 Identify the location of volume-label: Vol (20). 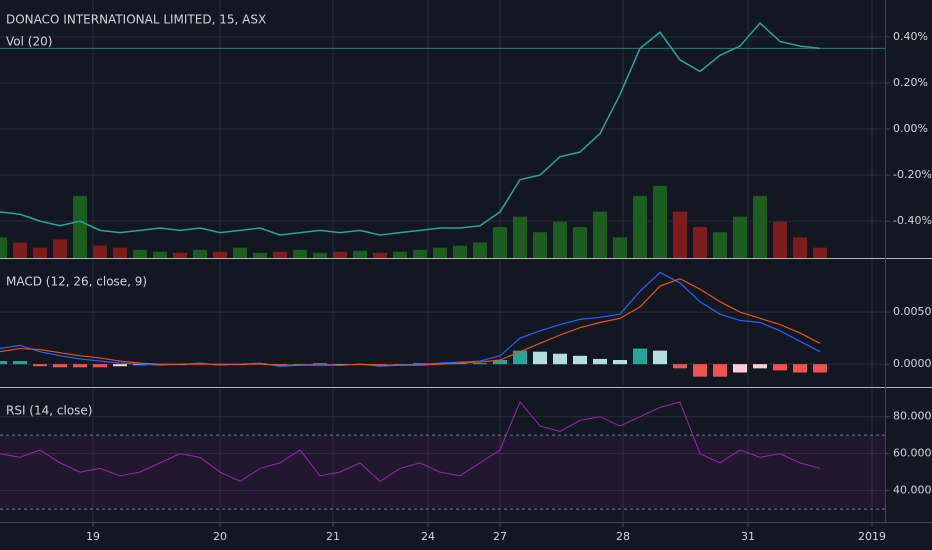
(29, 42).